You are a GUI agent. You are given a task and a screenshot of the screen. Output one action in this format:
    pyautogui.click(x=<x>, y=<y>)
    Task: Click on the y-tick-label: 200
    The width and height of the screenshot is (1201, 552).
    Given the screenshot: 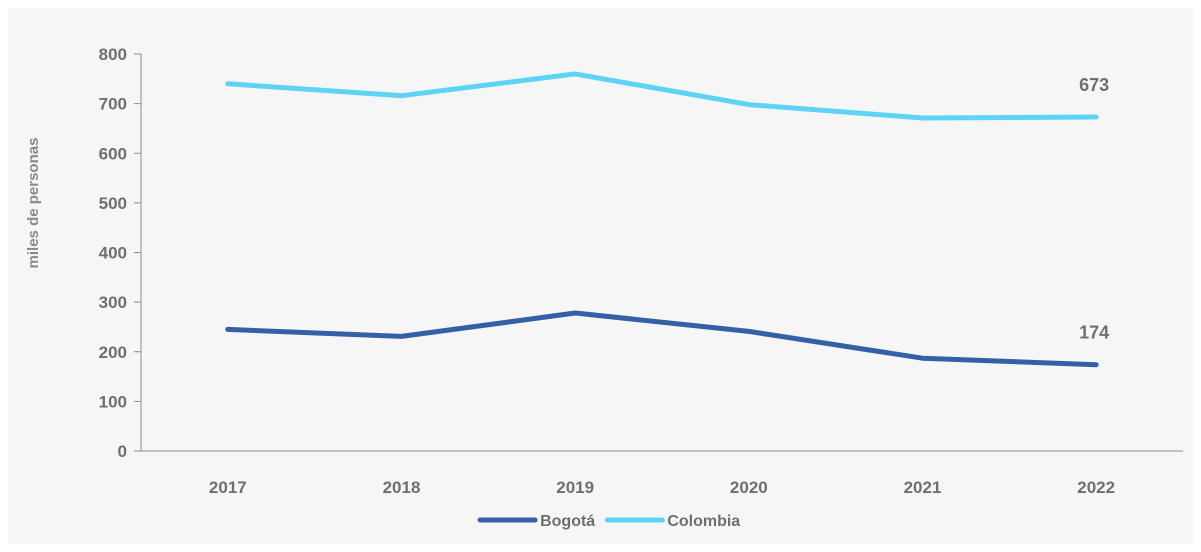 What is the action you would take?
    pyautogui.click(x=113, y=352)
    